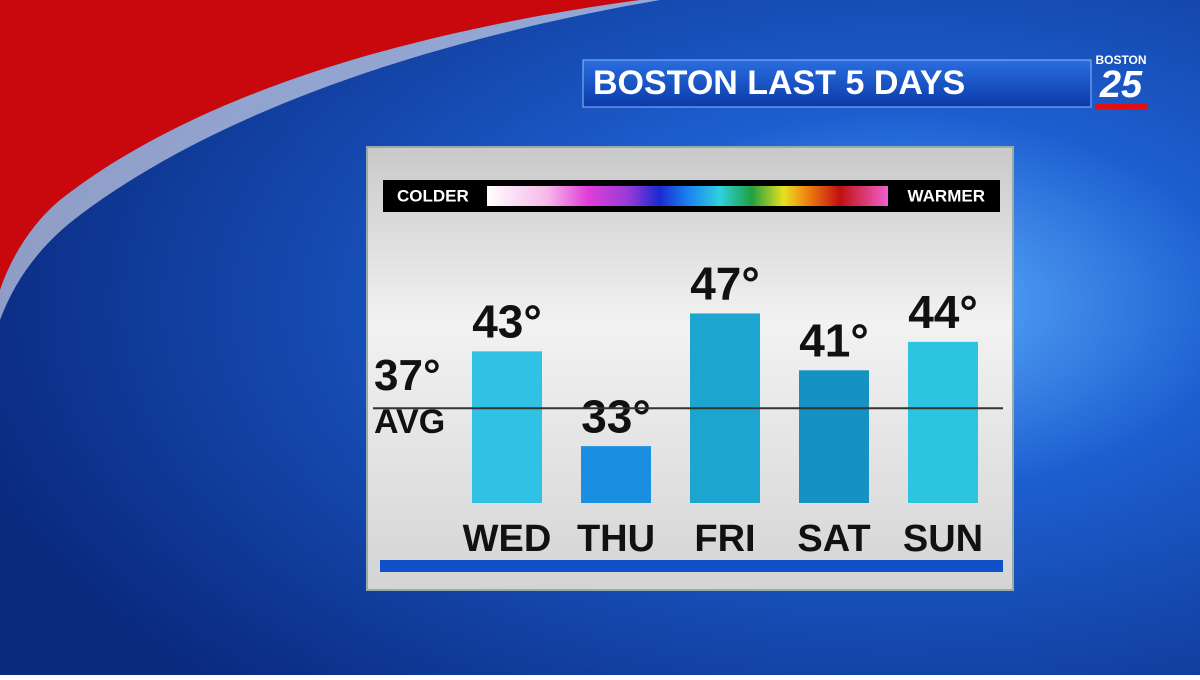  Describe the element at coordinates (946, 195) in the screenshot. I see `legend-high: WARMER` at that location.